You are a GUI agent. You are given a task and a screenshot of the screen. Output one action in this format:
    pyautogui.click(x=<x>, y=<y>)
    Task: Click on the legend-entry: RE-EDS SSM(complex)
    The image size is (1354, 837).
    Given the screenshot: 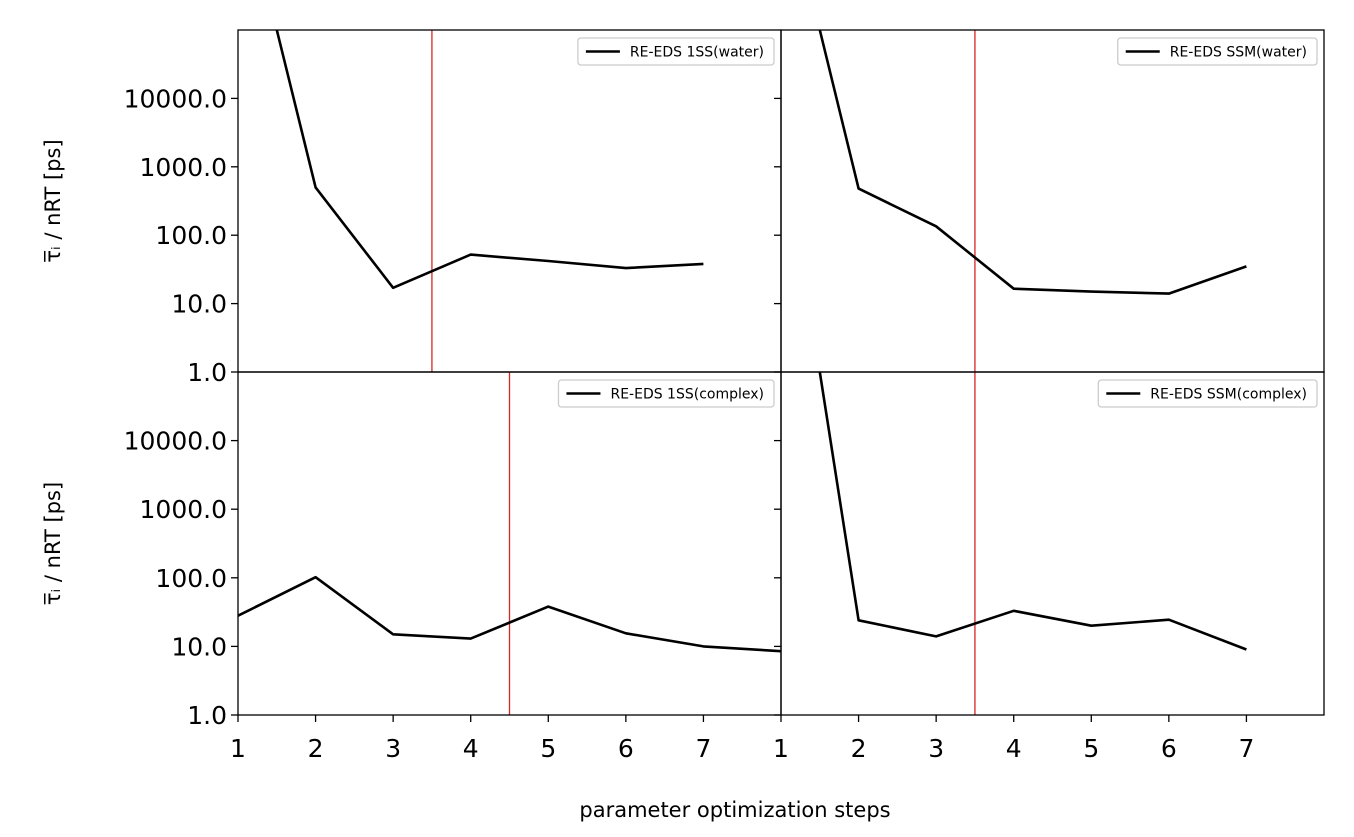 What is the action you would take?
    pyautogui.click(x=1228, y=395)
    